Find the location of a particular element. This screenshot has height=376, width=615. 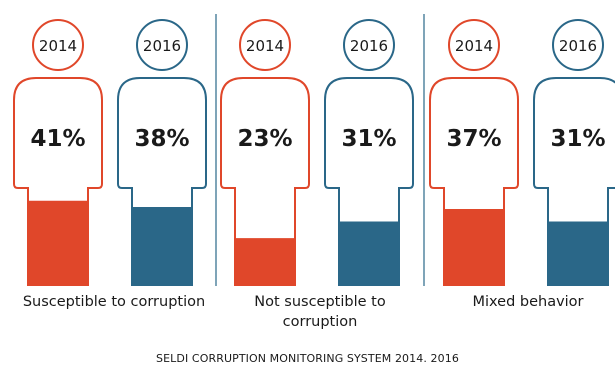

value-label-not-susceptible-2016: 31% is located at coordinates (368, 139).